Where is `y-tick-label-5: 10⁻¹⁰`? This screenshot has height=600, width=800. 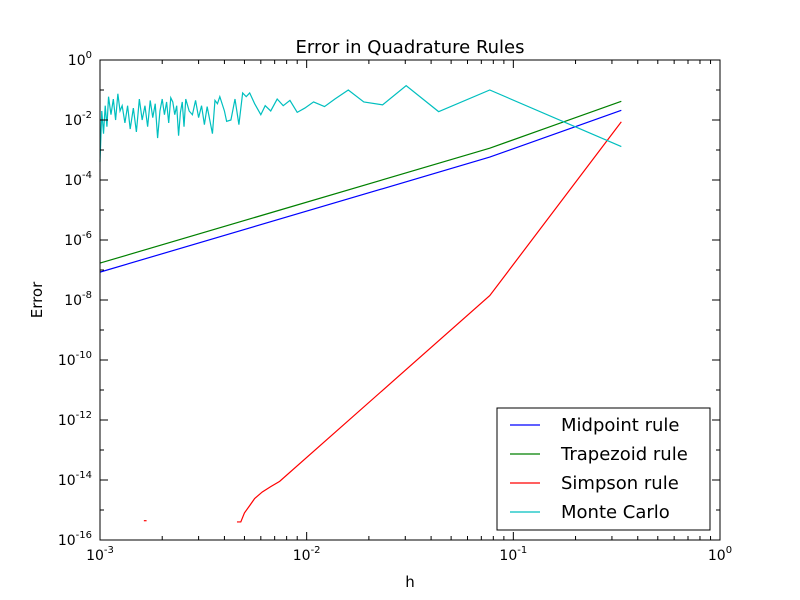 y-tick-label-5: 10⁻¹⁰ is located at coordinates (75, 359).